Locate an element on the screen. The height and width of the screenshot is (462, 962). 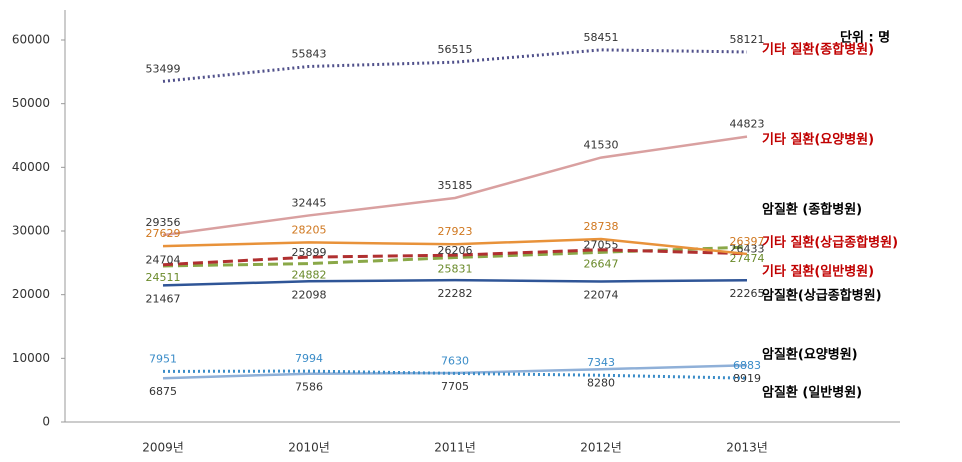
data-label: 55843 is located at coordinates (309, 53).